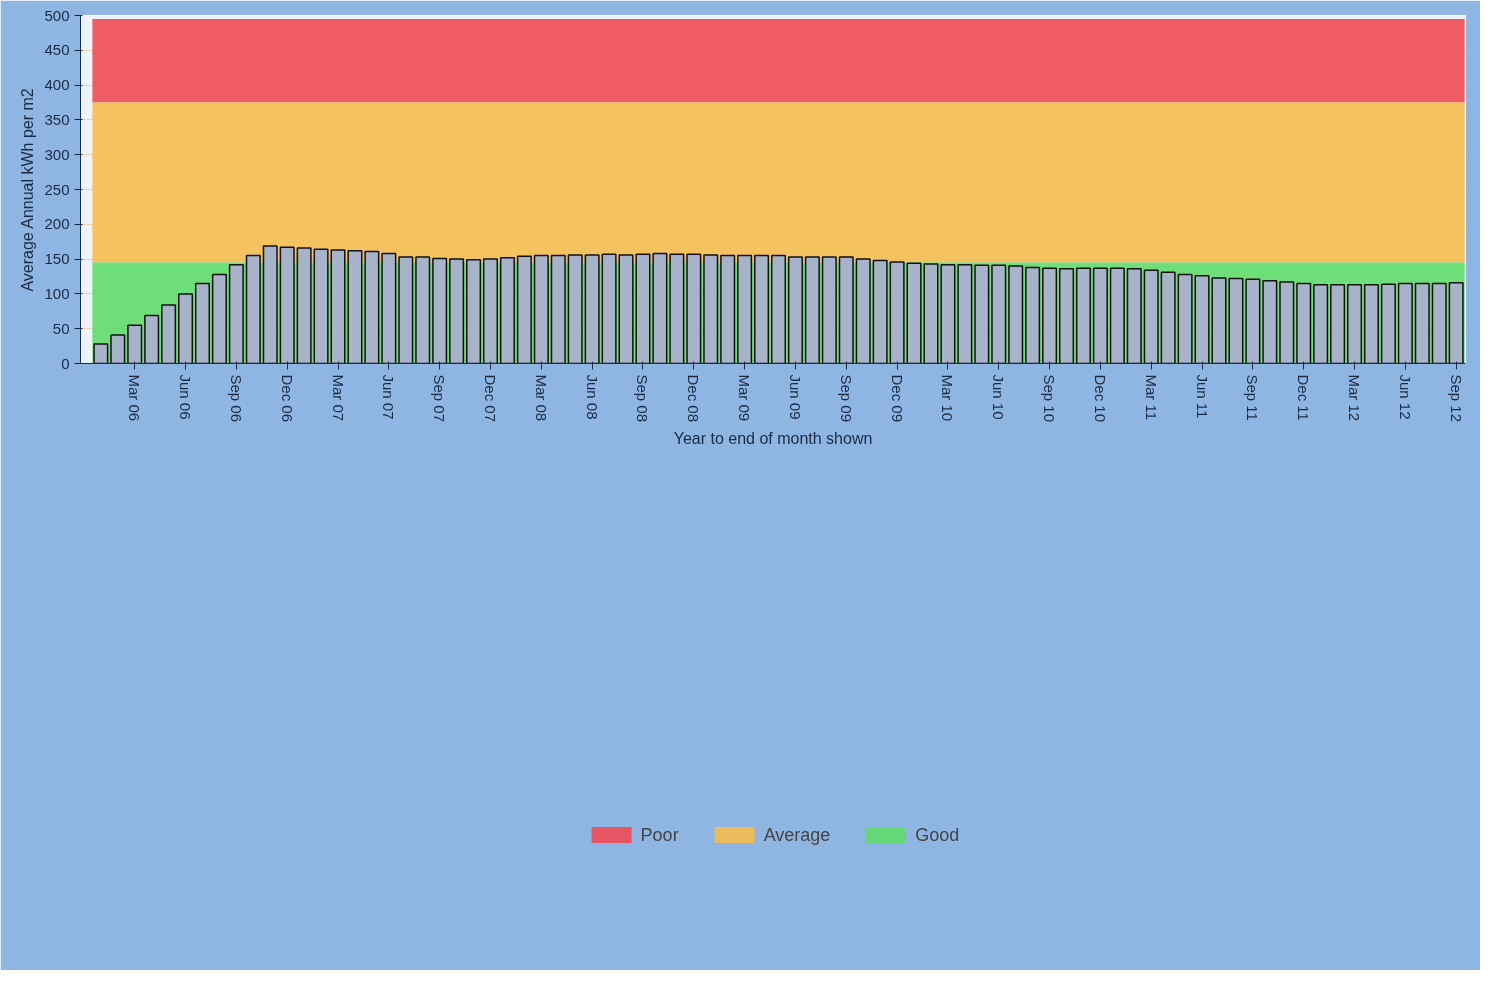  I want to click on x-tick-label: Dec 07, so click(490, 398).